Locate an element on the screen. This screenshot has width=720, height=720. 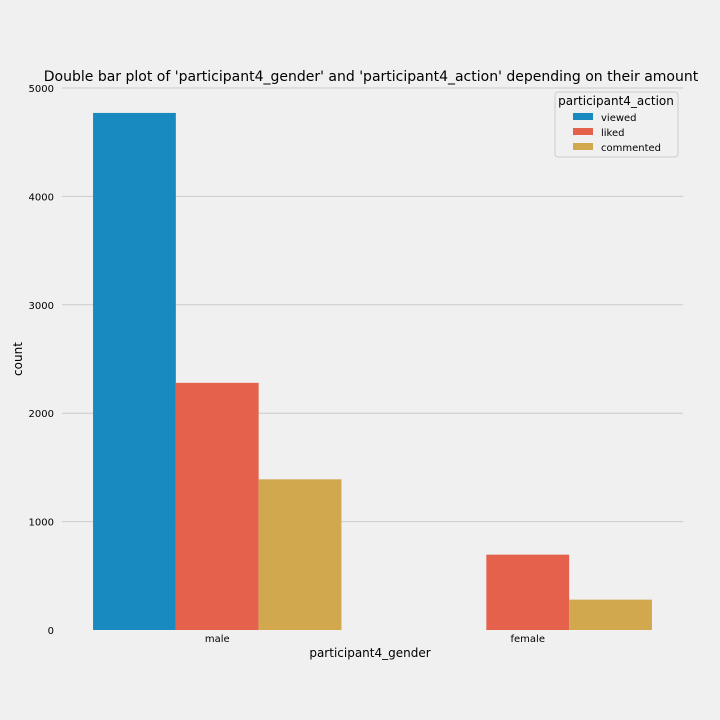
y-tick-label: 2000 is located at coordinates (41, 414).